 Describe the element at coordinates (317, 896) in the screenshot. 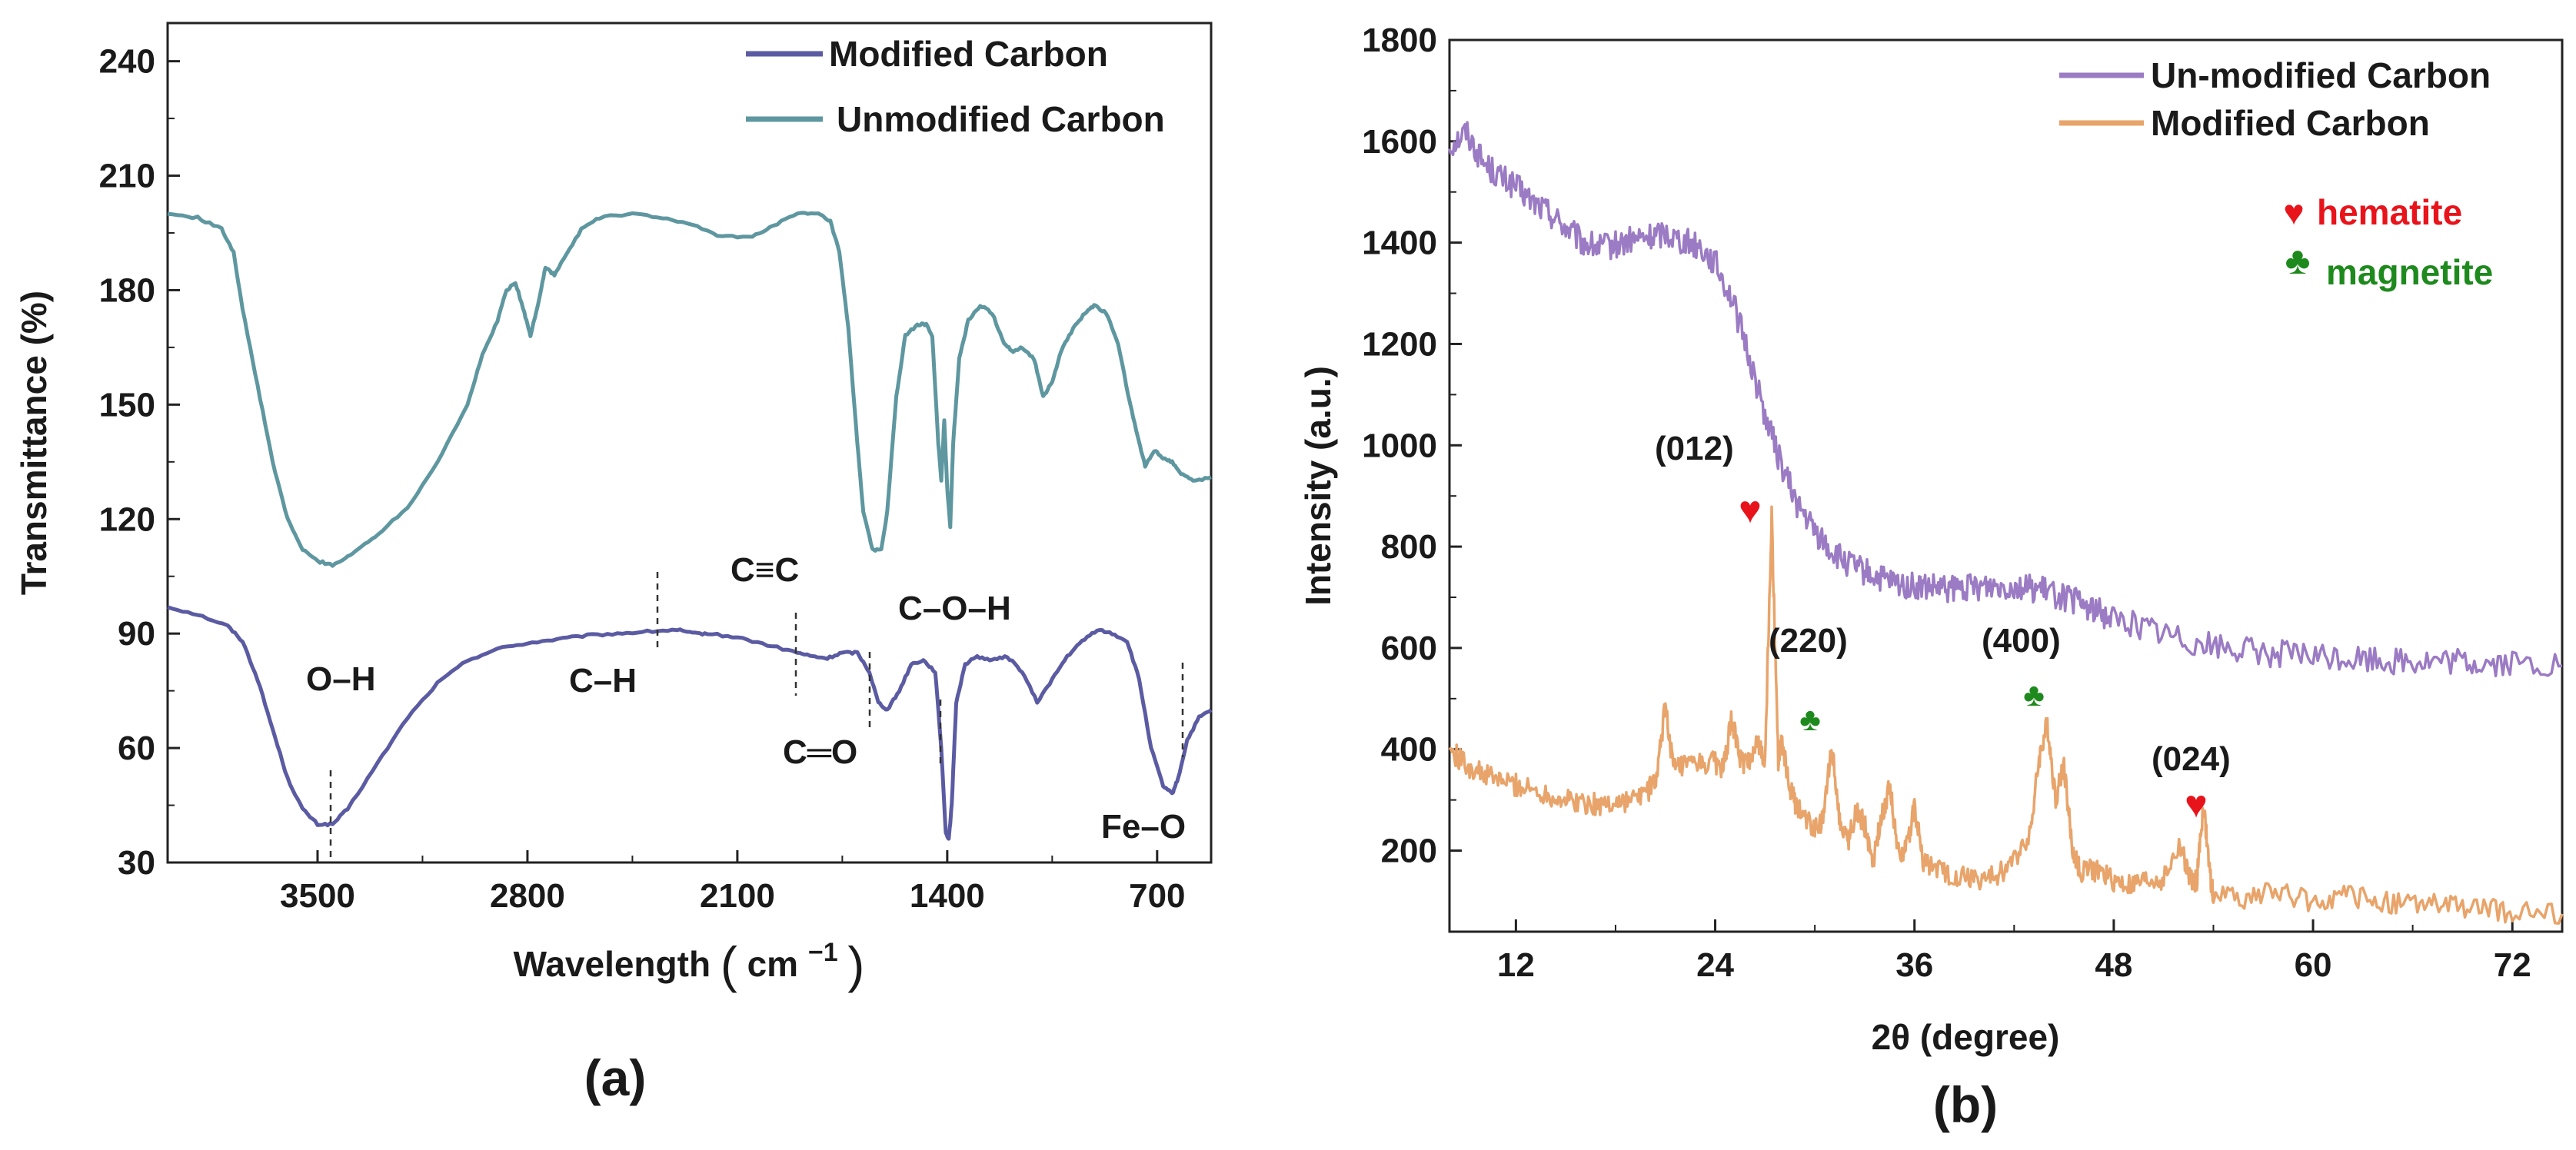

I see `panel-a-xtick-label: 3500` at that location.